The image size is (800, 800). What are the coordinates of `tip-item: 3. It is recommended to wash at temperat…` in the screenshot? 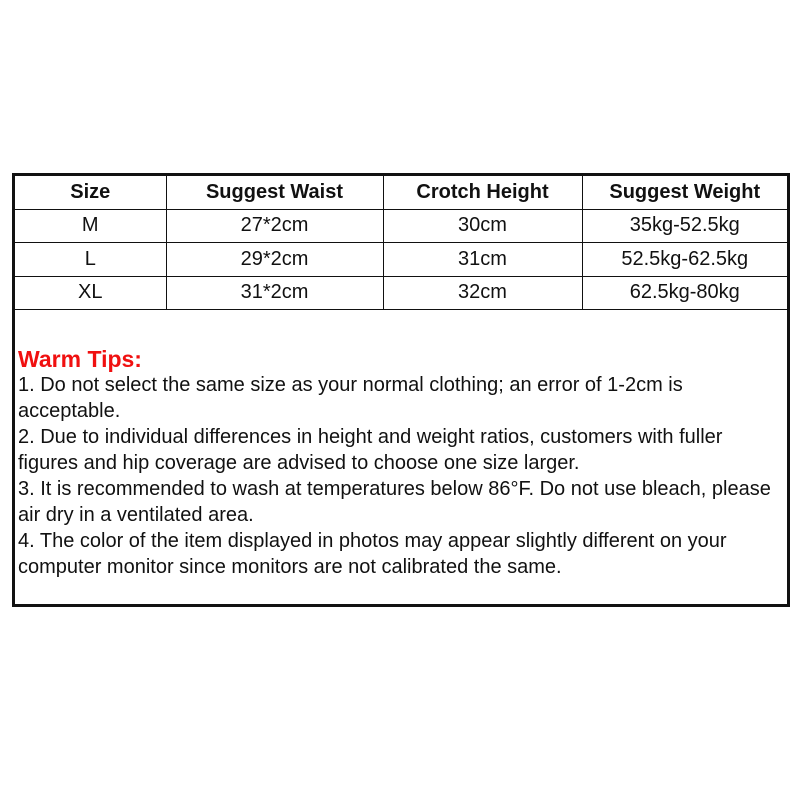 It's located at (394, 502).